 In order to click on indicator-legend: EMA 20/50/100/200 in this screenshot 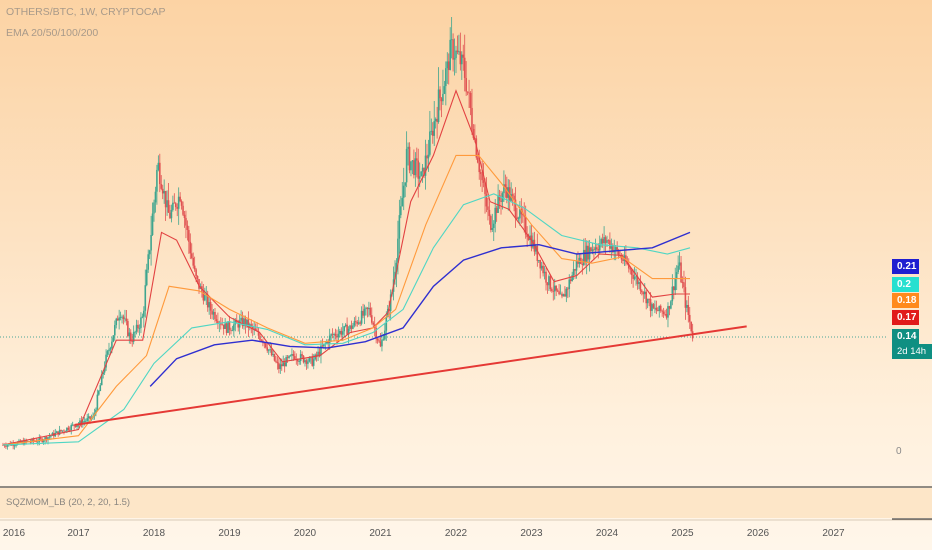, I will do `click(52, 33)`.